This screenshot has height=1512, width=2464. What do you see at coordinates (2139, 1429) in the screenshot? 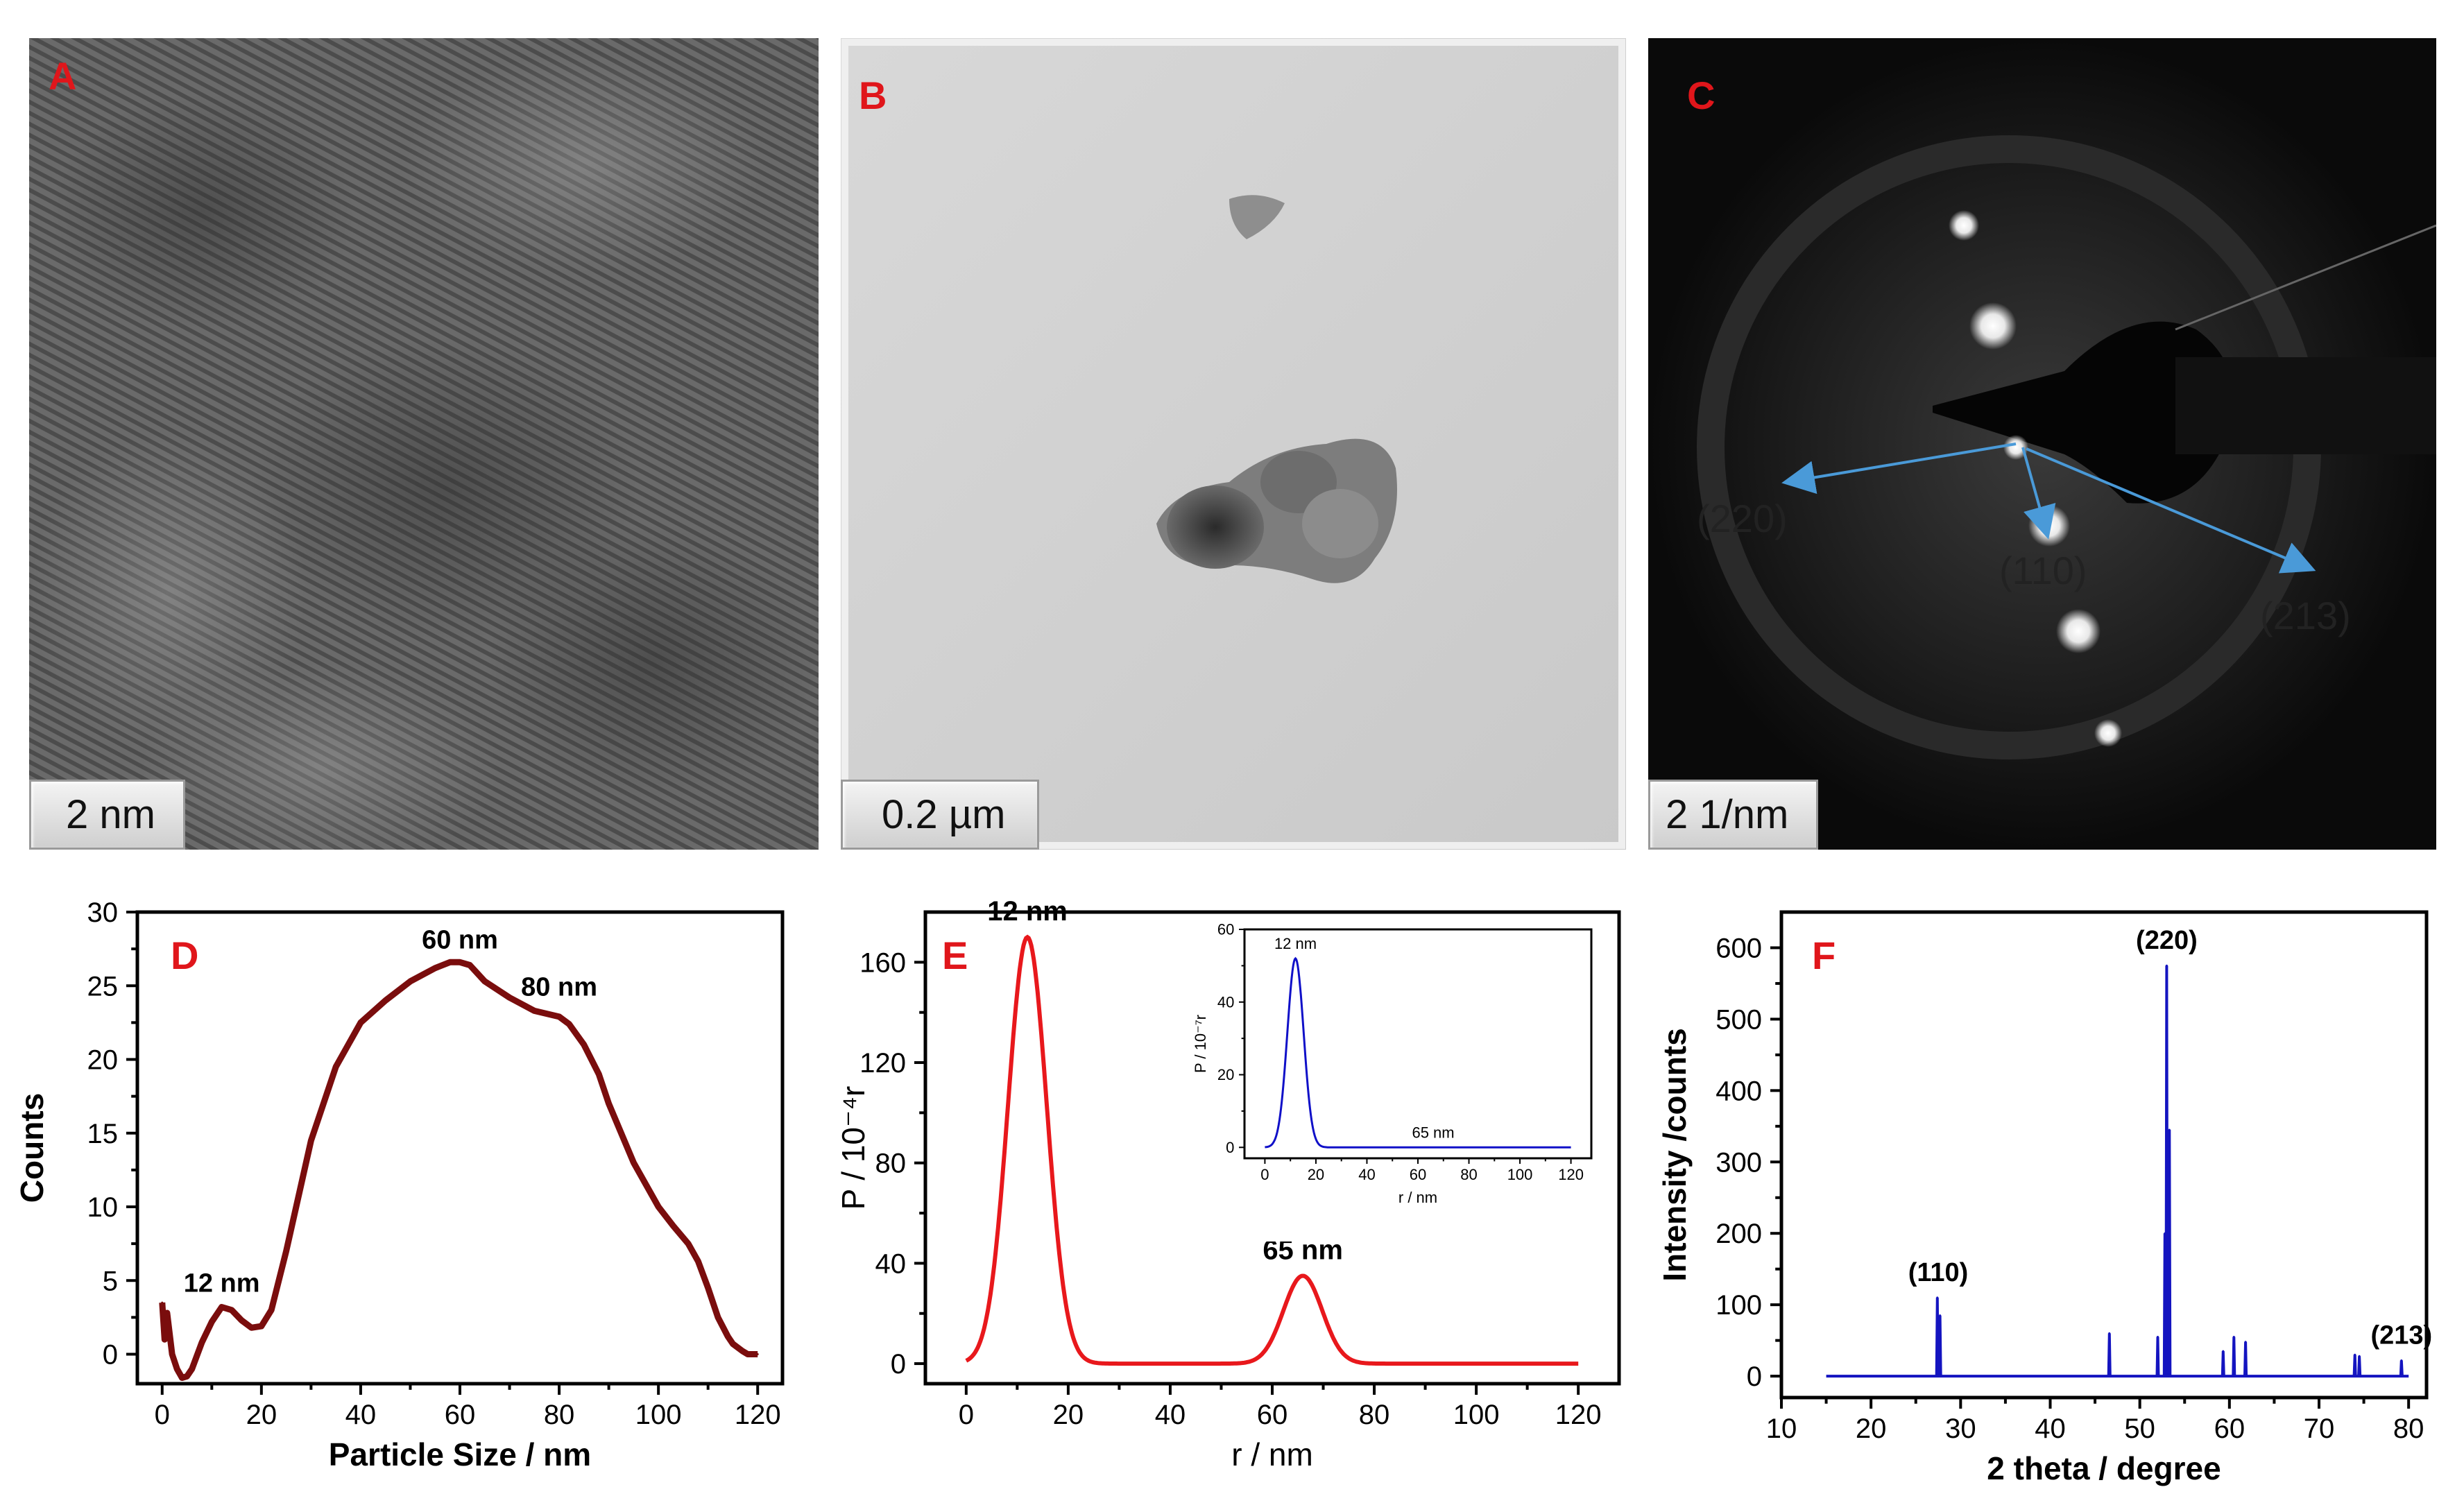
I see `chart-f-x-tick-label: 50` at bounding box center [2139, 1429].